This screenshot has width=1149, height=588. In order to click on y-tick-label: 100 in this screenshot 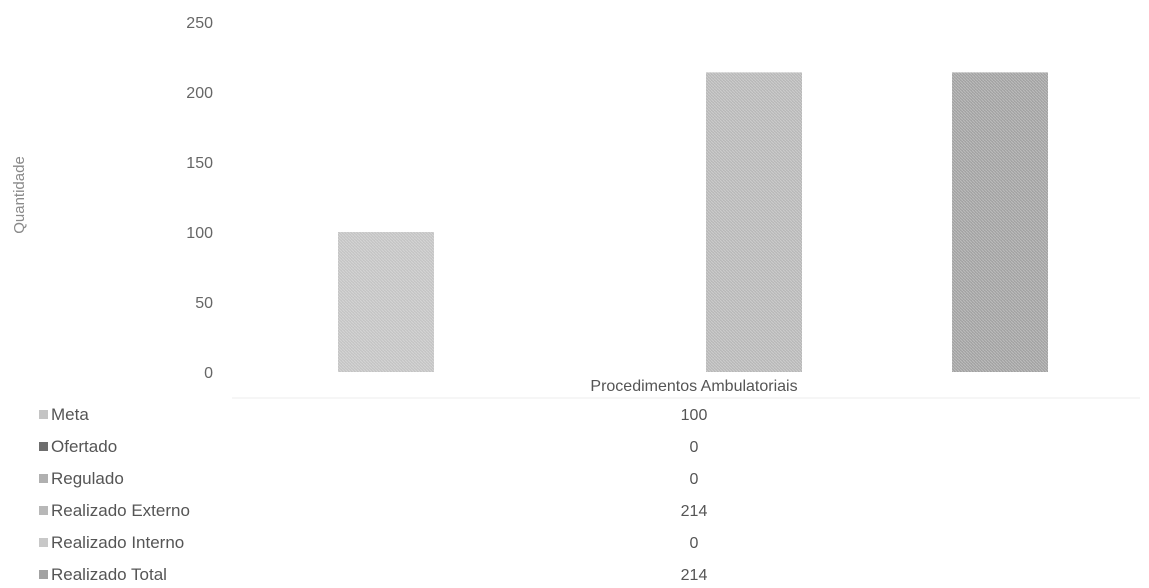, I will do `click(199, 233)`.